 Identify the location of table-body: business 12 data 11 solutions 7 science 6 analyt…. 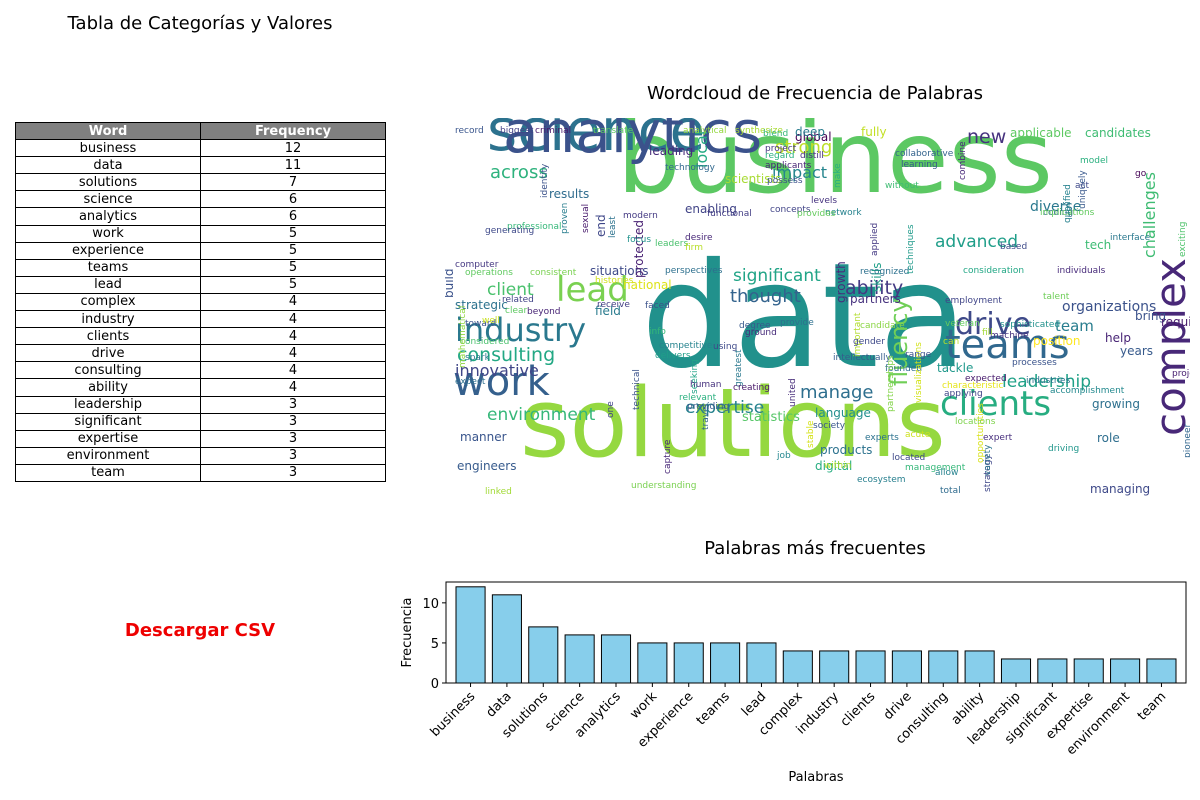
(200, 310).